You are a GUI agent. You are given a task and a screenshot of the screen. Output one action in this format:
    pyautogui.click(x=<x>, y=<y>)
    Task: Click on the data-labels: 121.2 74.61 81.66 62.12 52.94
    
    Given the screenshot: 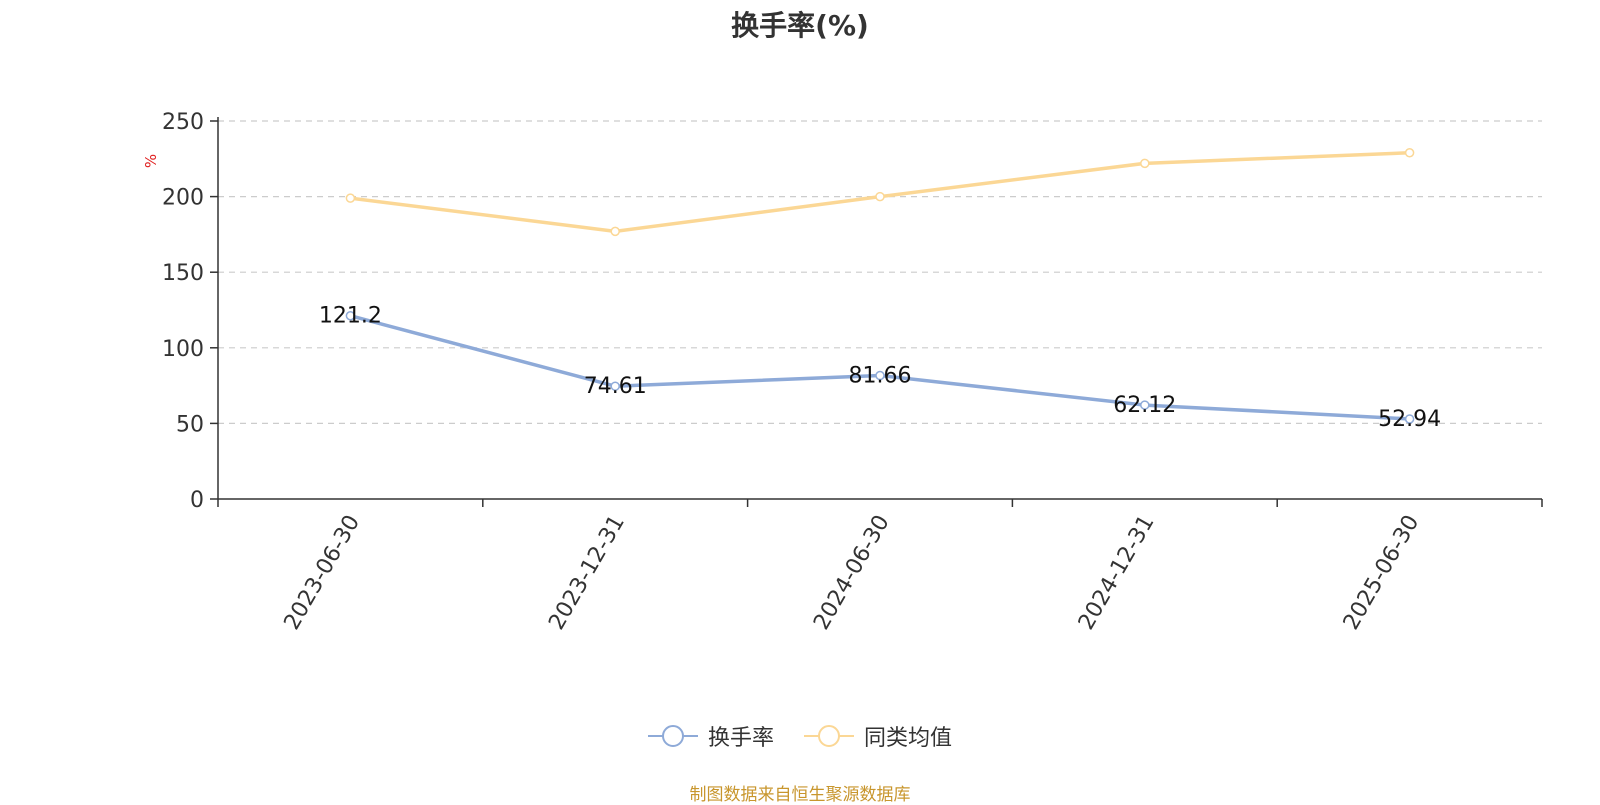 What is the action you would take?
    pyautogui.click(x=880, y=368)
    